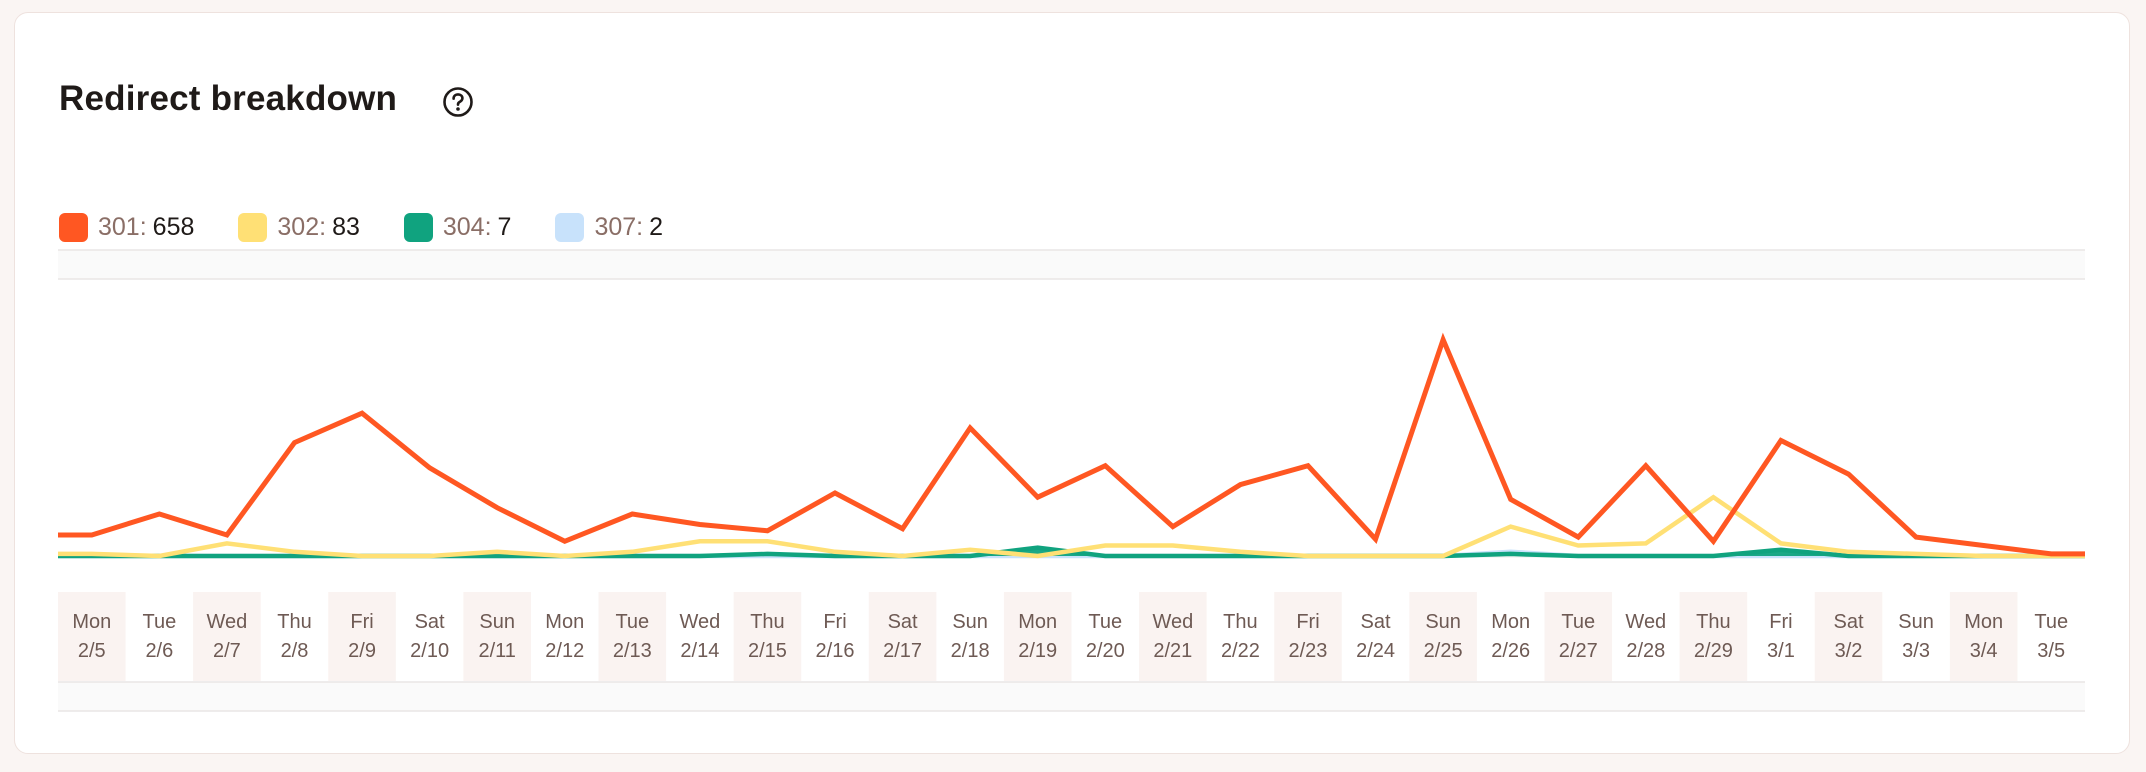  I want to click on legend-total-301: 658, so click(173, 227).